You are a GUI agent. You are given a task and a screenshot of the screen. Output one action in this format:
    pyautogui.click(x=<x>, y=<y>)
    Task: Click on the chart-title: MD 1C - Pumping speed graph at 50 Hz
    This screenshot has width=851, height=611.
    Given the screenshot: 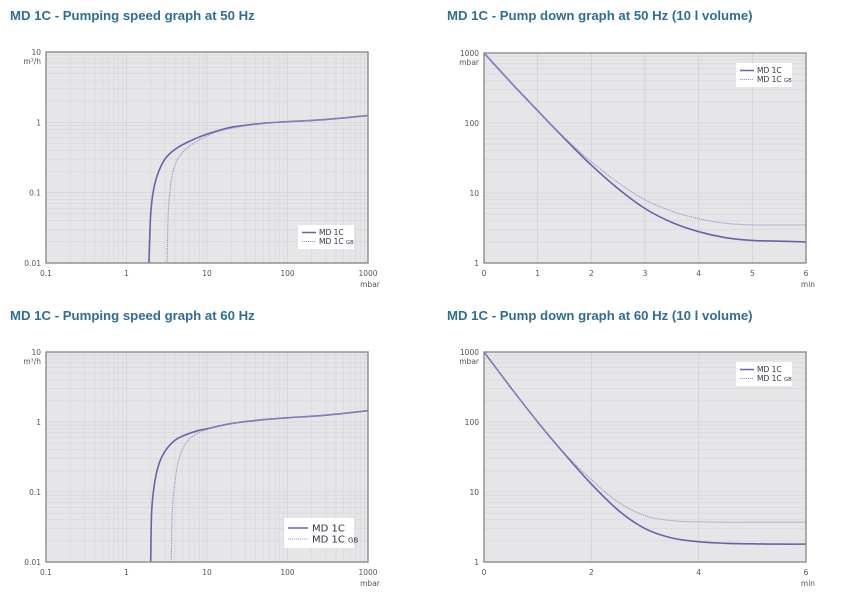 What is the action you would take?
    pyautogui.click(x=132, y=15)
    